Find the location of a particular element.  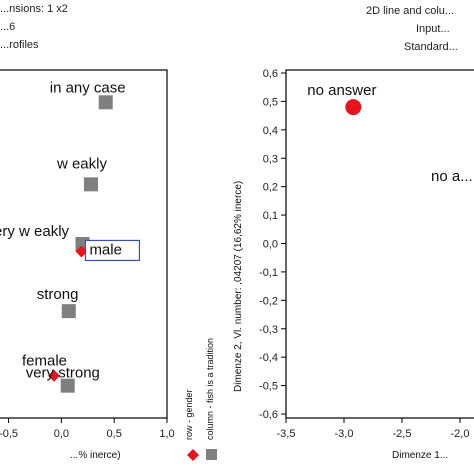

point-w-eakly-label: w eakly is located at coordinates (82, 163).